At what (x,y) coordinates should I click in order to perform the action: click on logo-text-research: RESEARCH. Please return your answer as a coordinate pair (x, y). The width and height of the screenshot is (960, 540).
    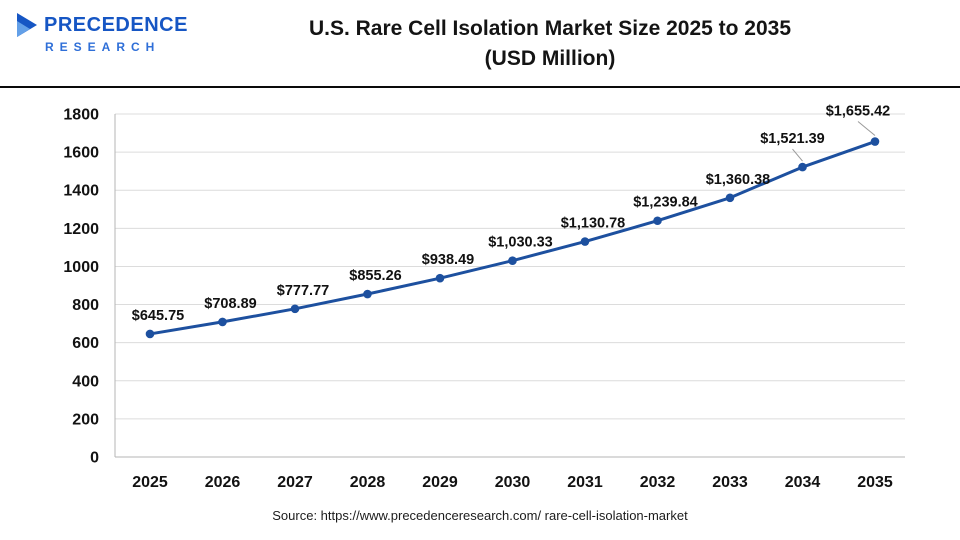
    Looking at the image, I should click on (103, 47).